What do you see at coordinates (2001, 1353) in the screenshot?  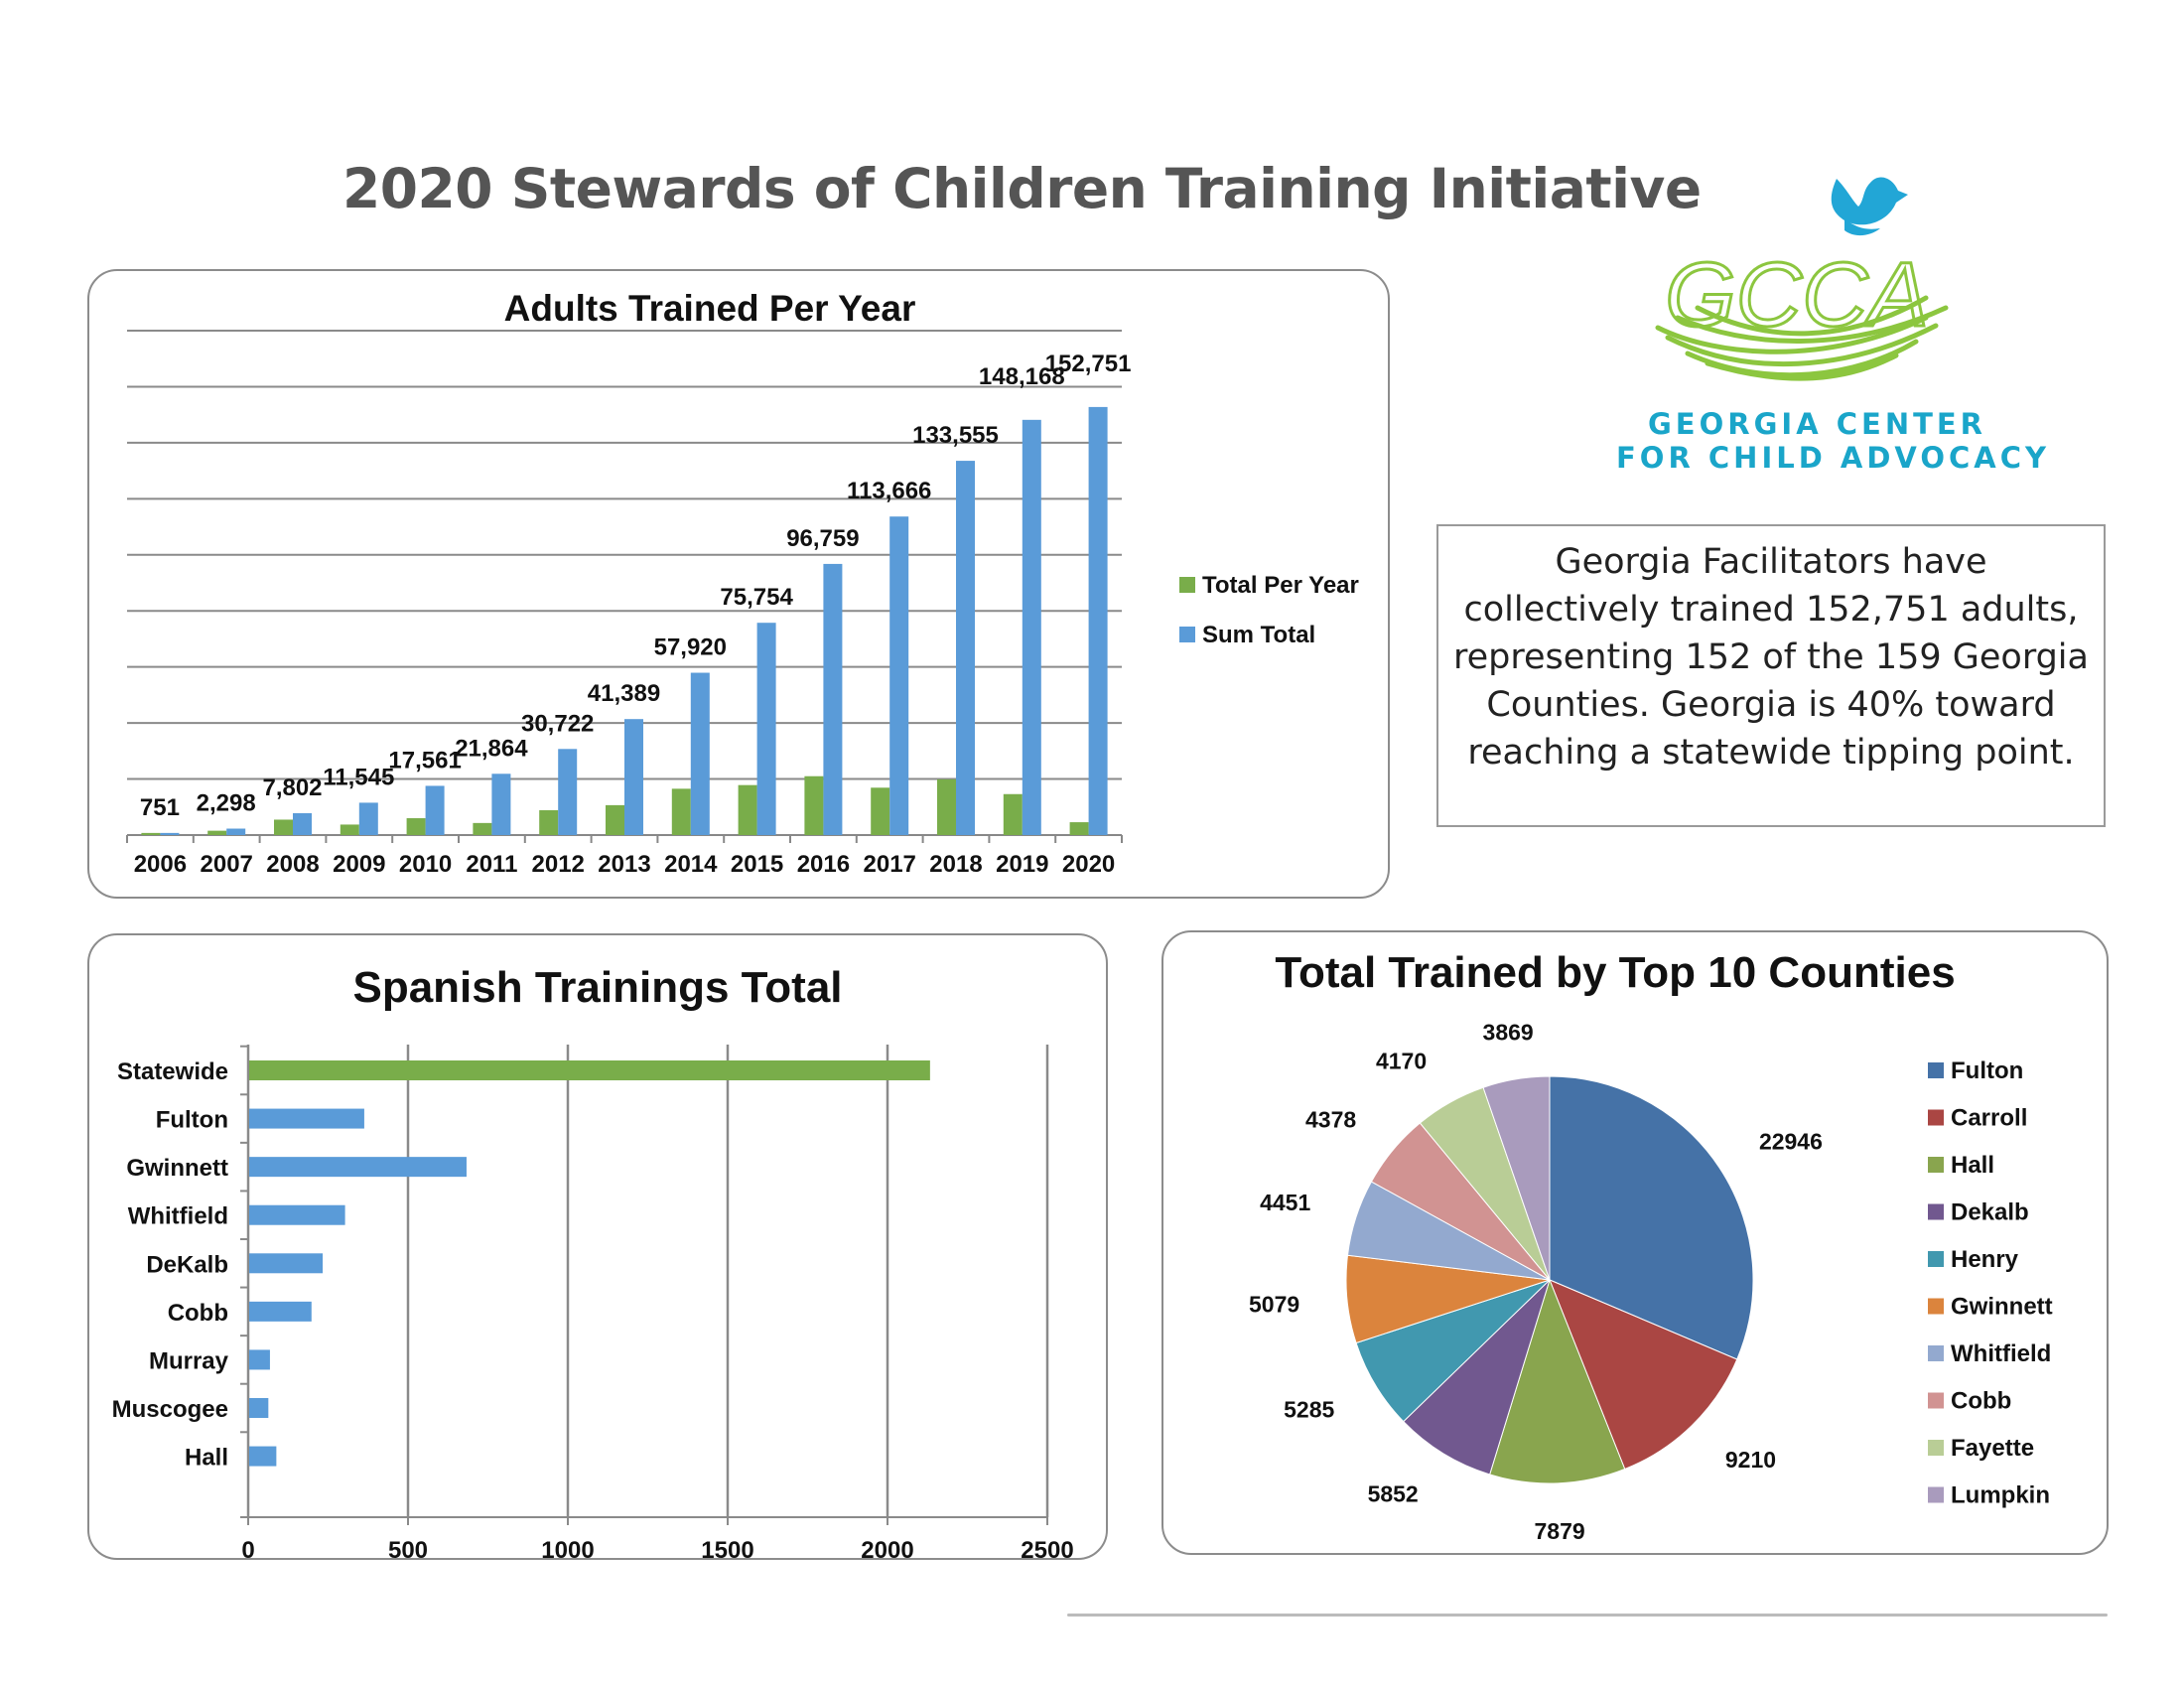 I see `legend-label: Whitfield` at bounding box center [2001, 1353].